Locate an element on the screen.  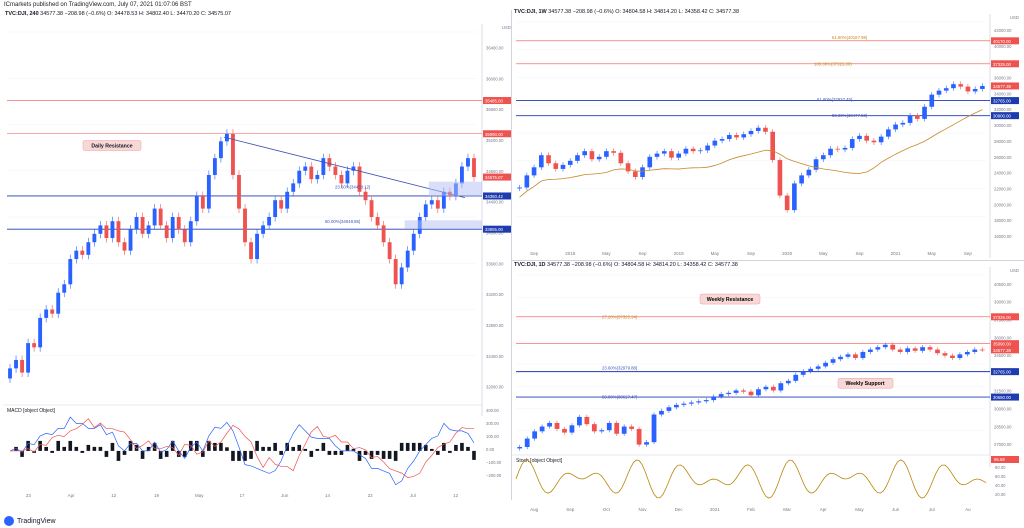
stoch-value-tag is located at coordinates (1005, 459).